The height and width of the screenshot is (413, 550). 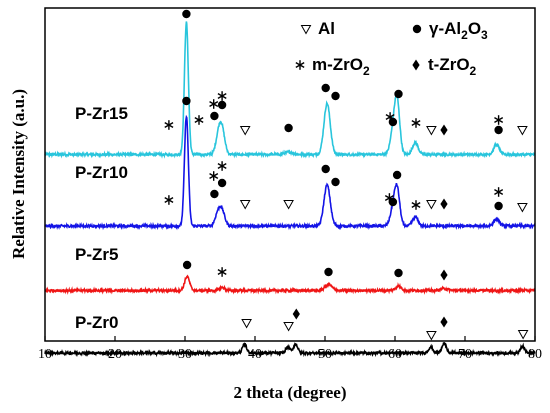 I want to click on sample-label: P-Zr15, so click(x=101, y=113).